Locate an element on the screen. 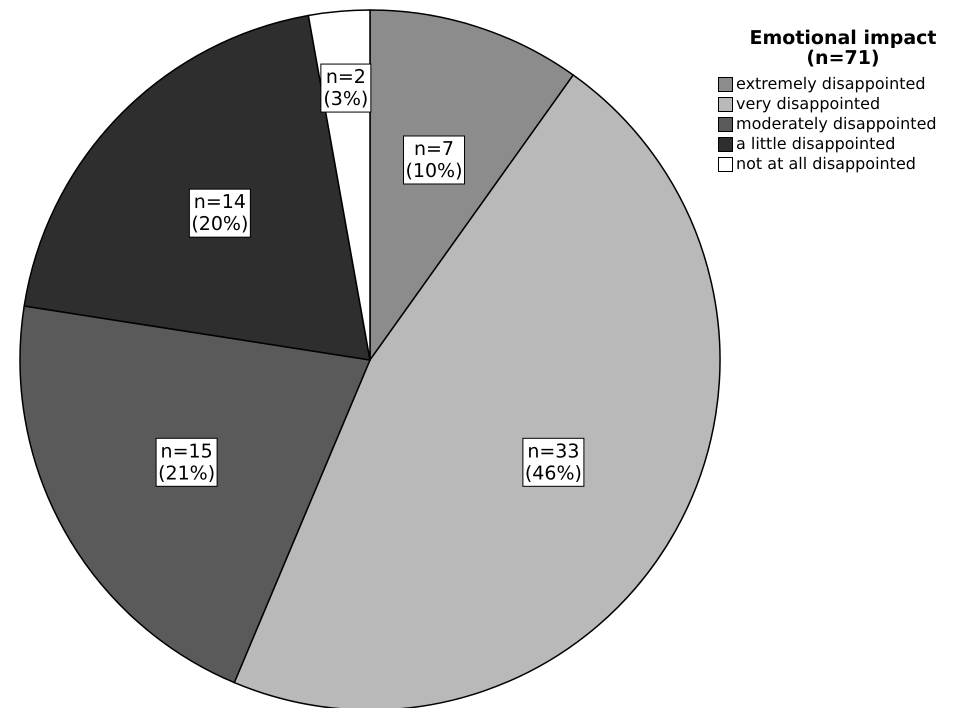 This screenshot has width=976, height=716. legend-label: very disappointed is located at coordinates (808, 104).